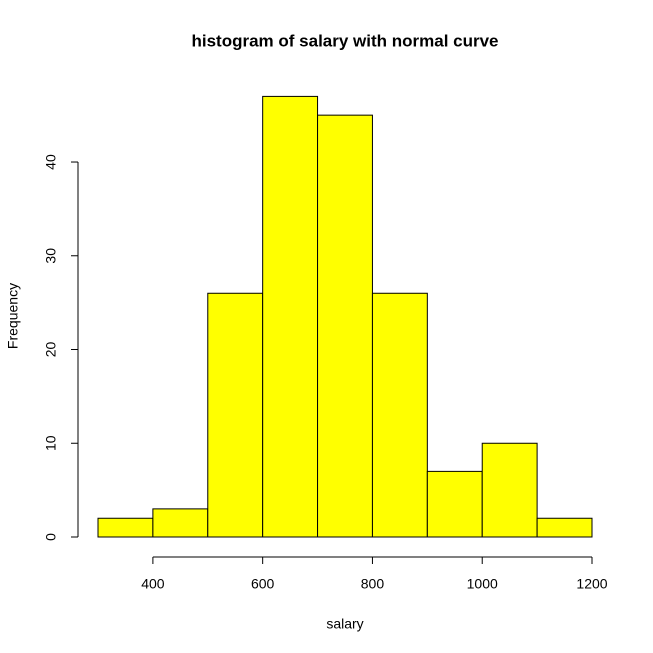  Describe the element at coordinates (13, 316) in the screenshot. I see `y-axis-label: Frequency` at that location.